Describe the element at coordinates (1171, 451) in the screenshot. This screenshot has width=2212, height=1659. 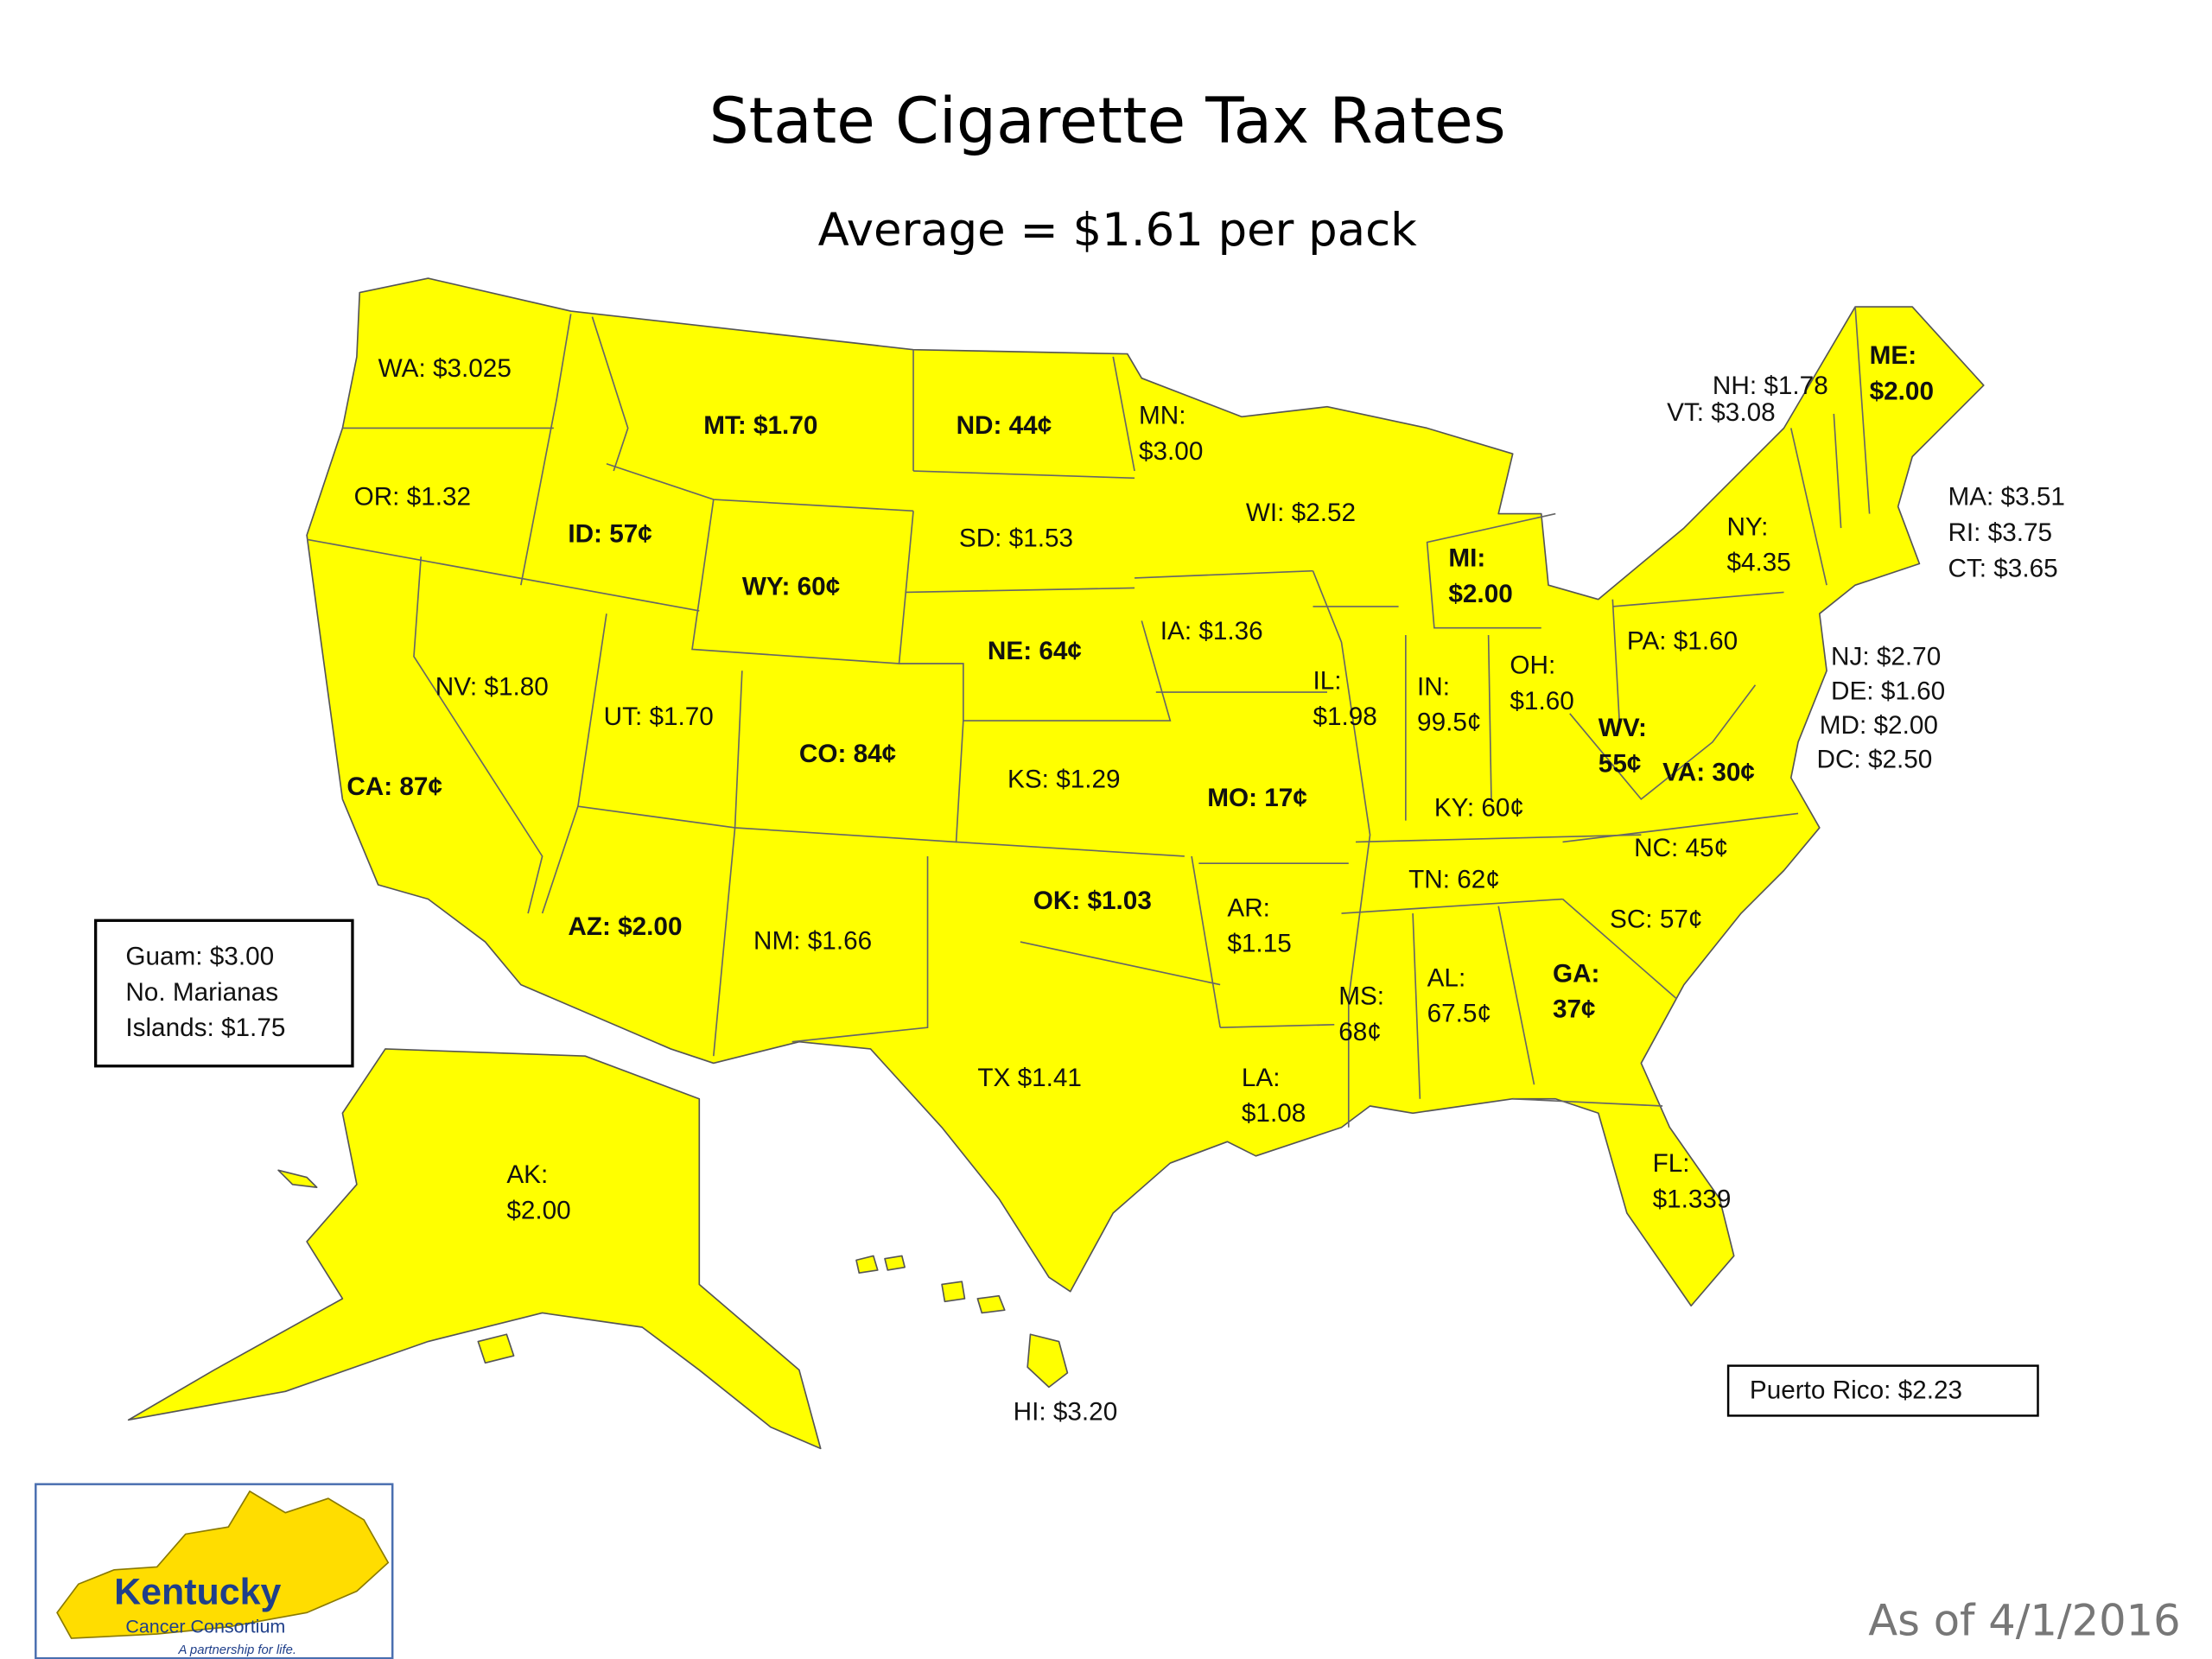
I see `state-label: $3.00` at that location.